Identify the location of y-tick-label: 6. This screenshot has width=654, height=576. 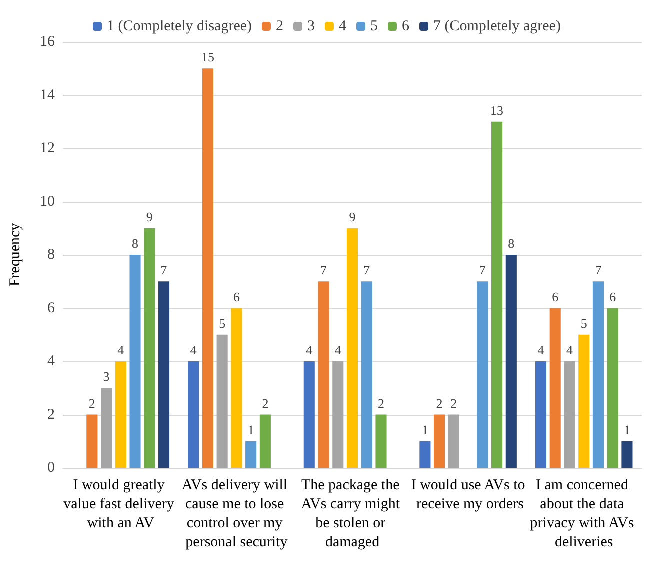
(52, 308).